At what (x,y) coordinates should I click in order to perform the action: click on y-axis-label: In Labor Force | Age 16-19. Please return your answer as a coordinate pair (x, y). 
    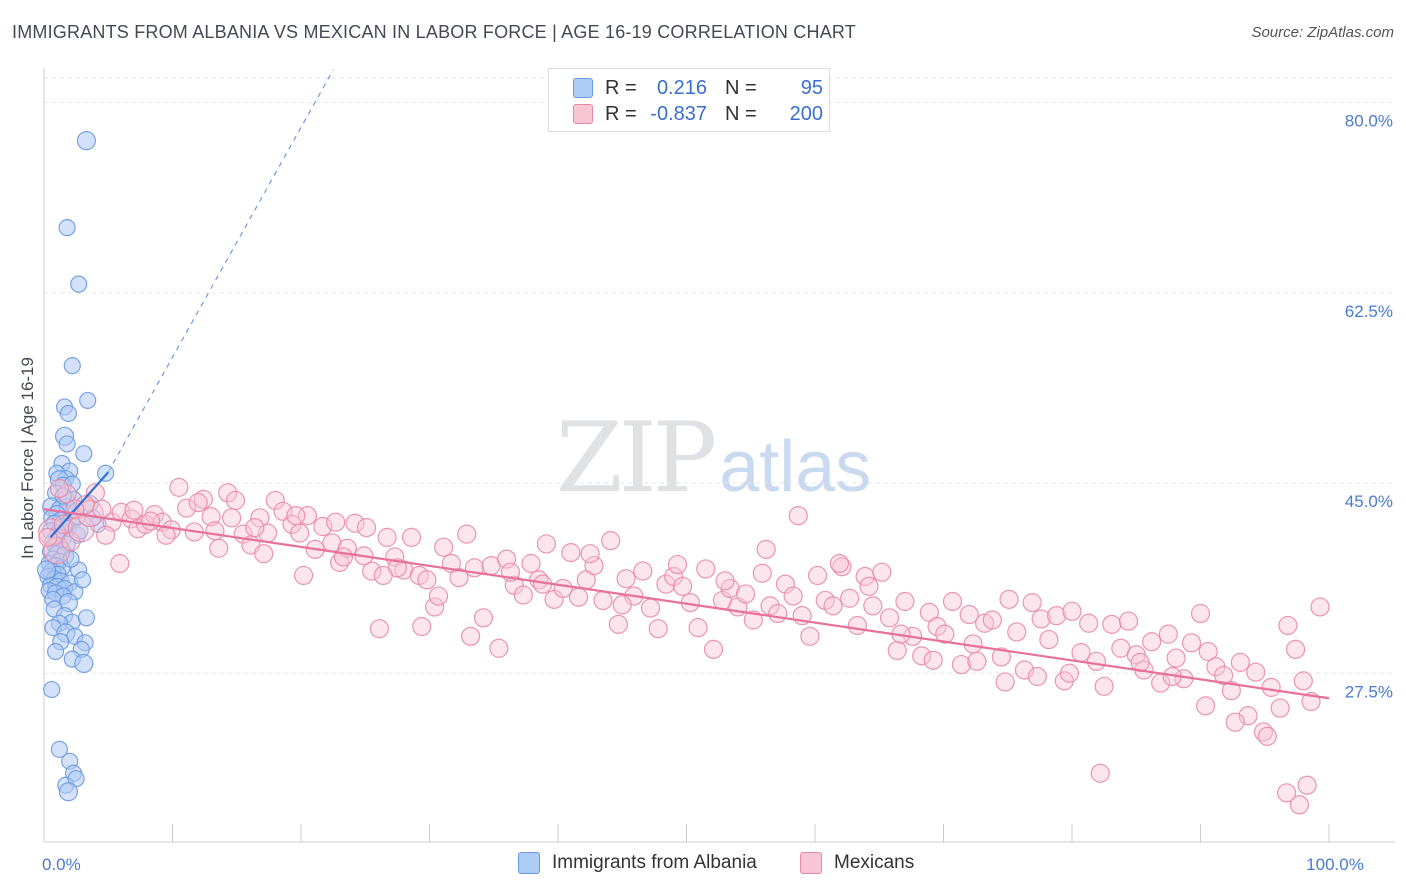
    Looking at the image, I should click on (27, 458).